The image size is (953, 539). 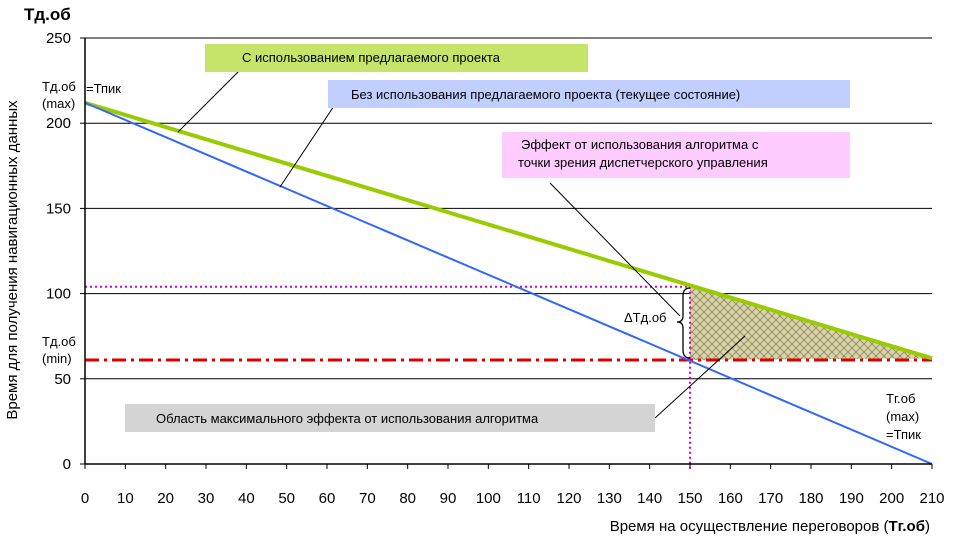 What do you see at coordinates (903, 434) in the screenshot?
I see `tgmax-label-3: =Тпик` at bounding box center [903, 434].